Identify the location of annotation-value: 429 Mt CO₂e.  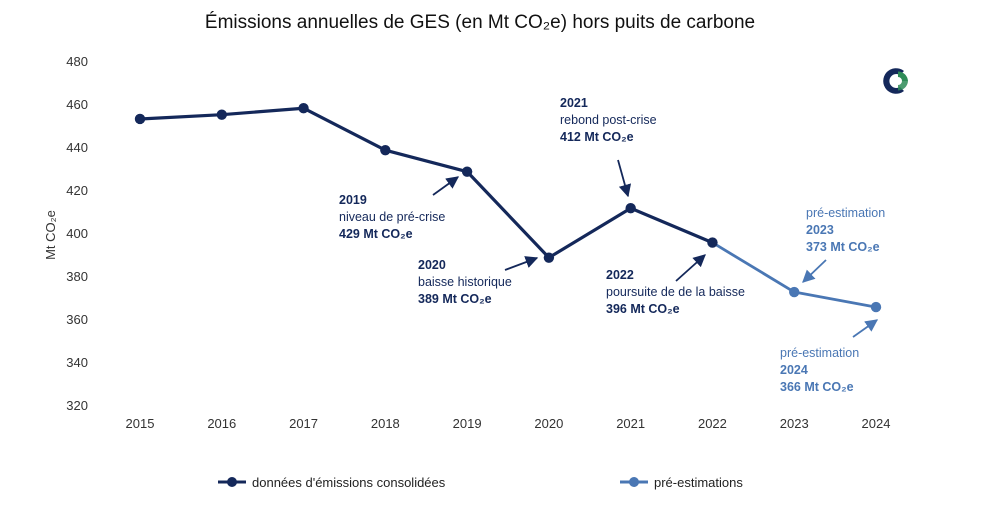
(376, 234).